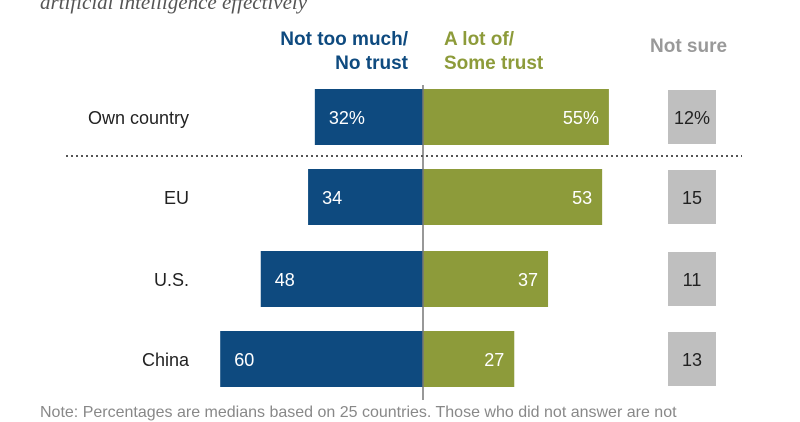 The width and height of the screenshot is (800, 422). I want to click on label-some-trust-china: 27, so click(494, 360).